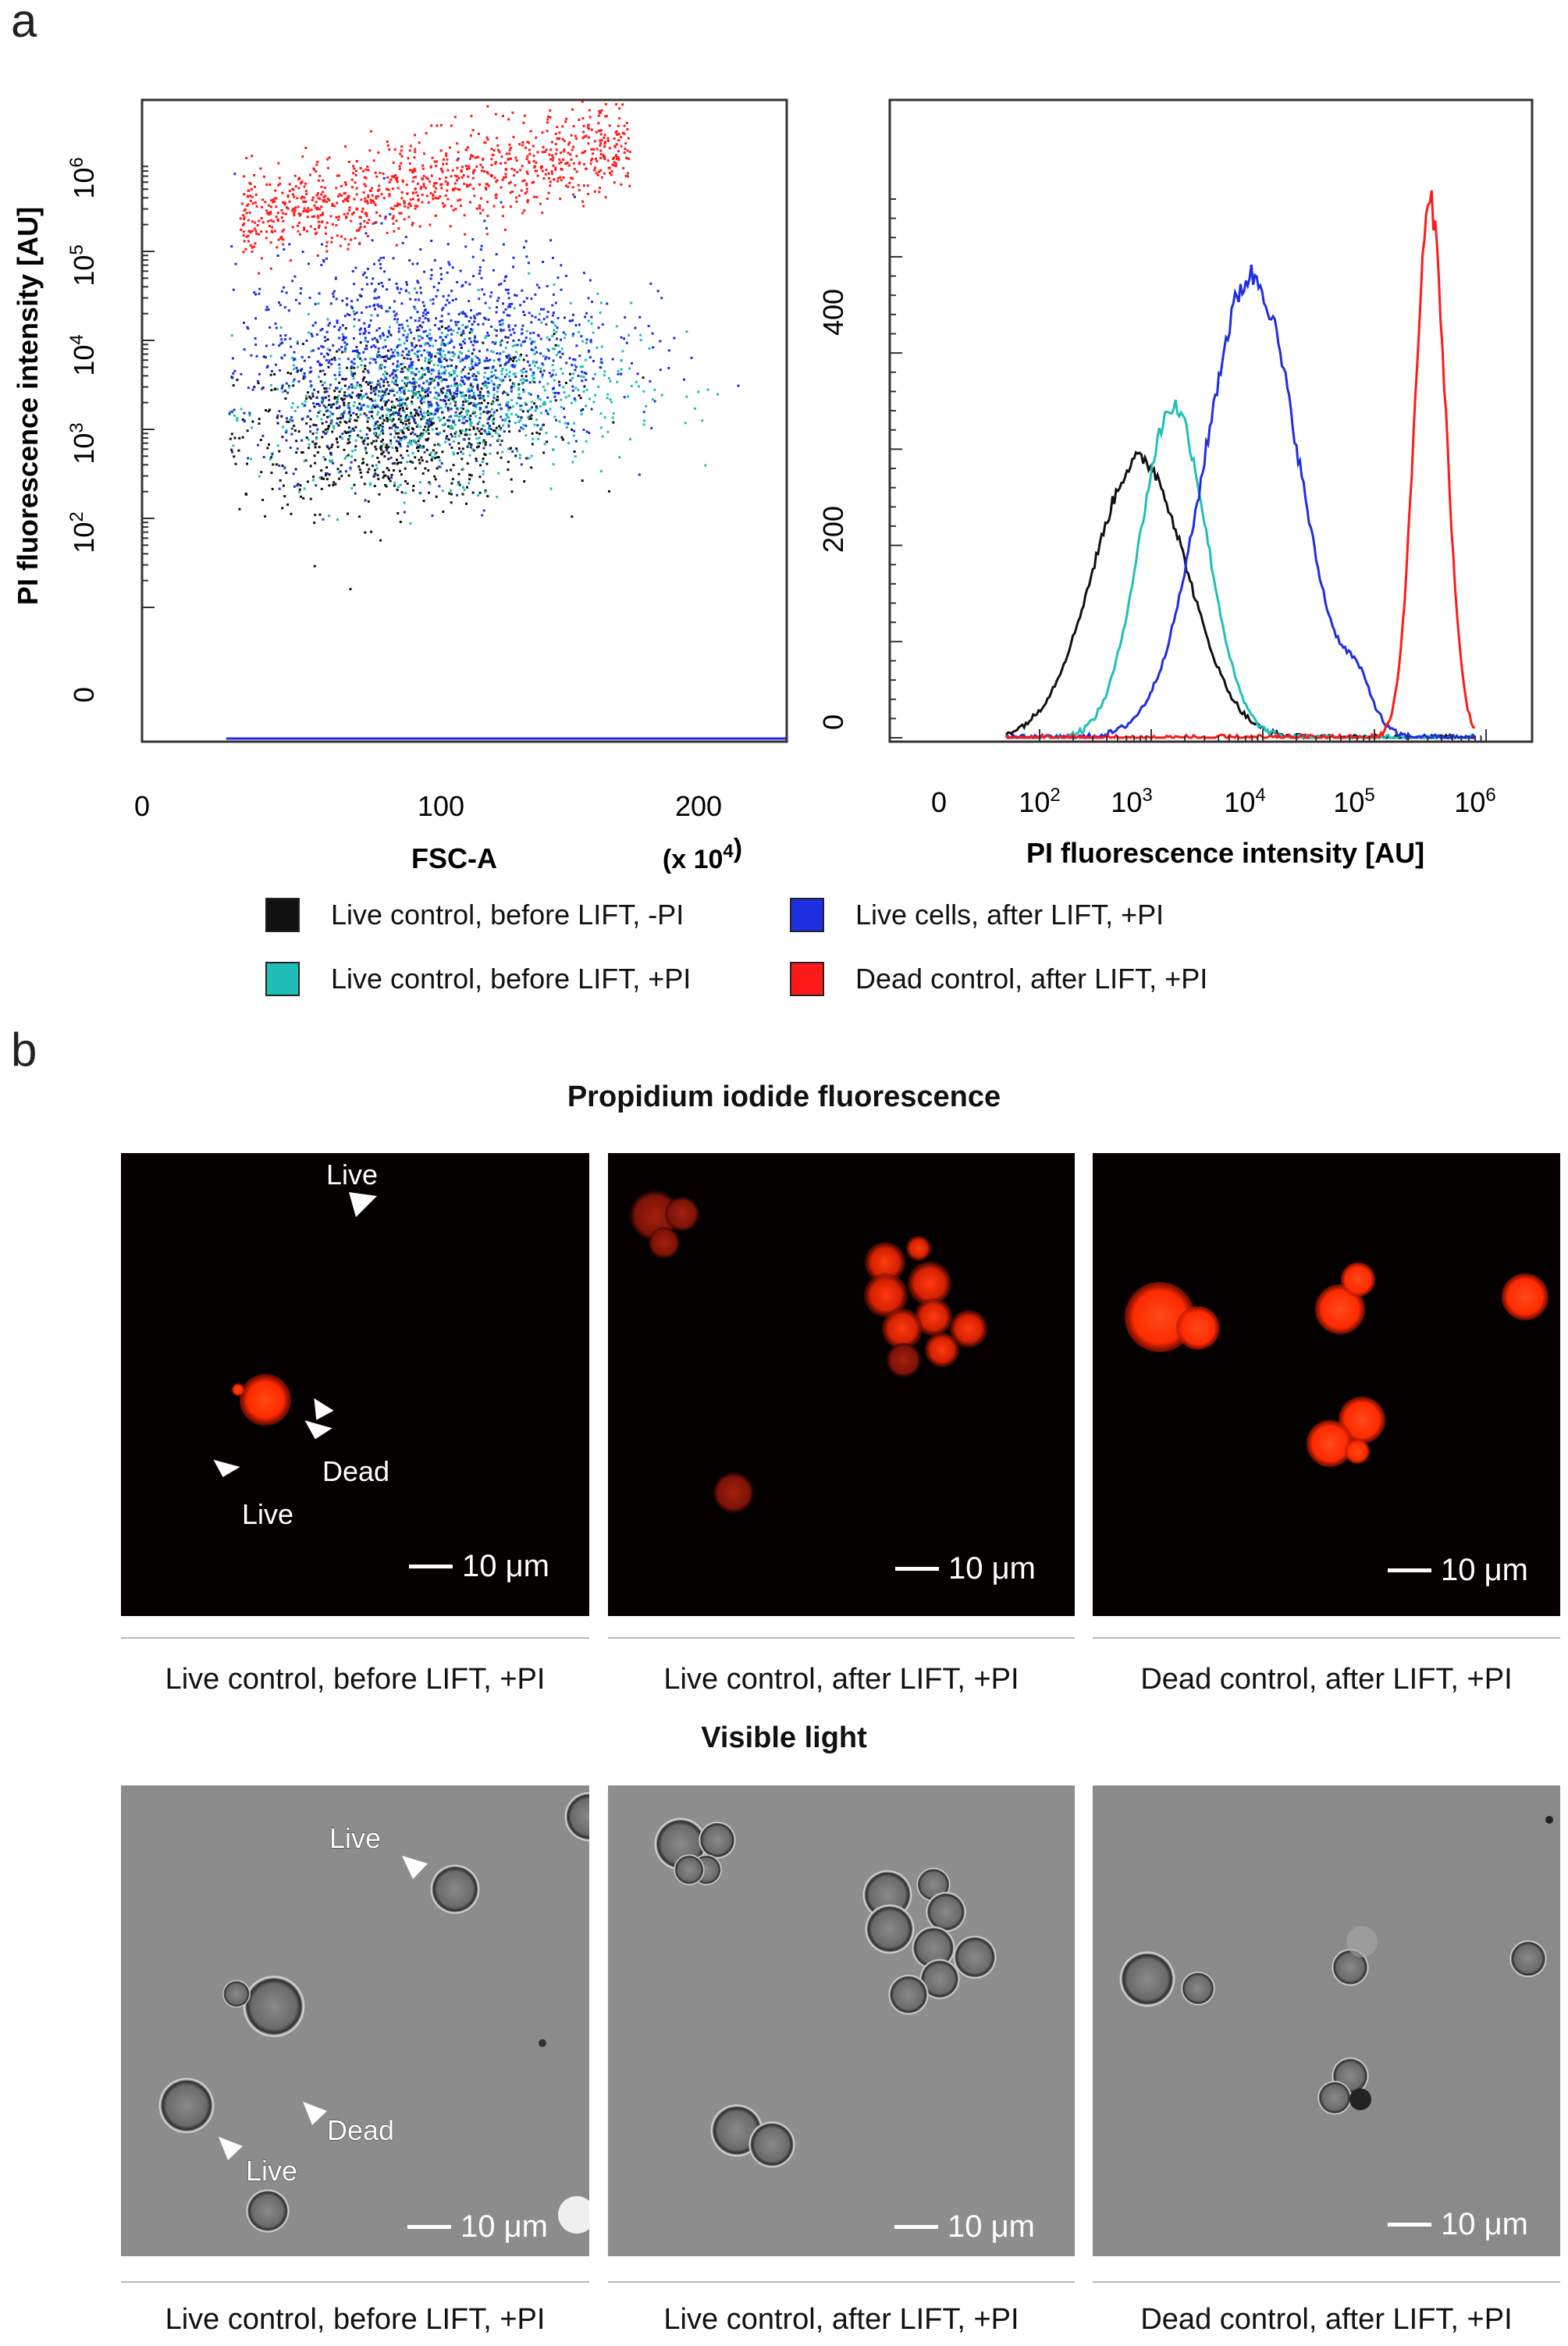 This screenshot has width=1568, height=2346. Describe the element at coordinates (415, 1867) in the screenshot. I see `arrow-live-top` at that location.